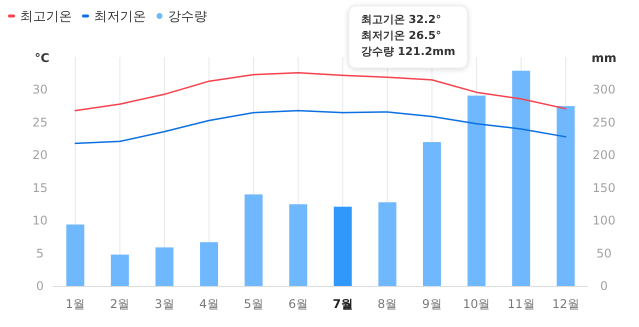  I want to click on x-tick-label: 10월, so click(476, 304).